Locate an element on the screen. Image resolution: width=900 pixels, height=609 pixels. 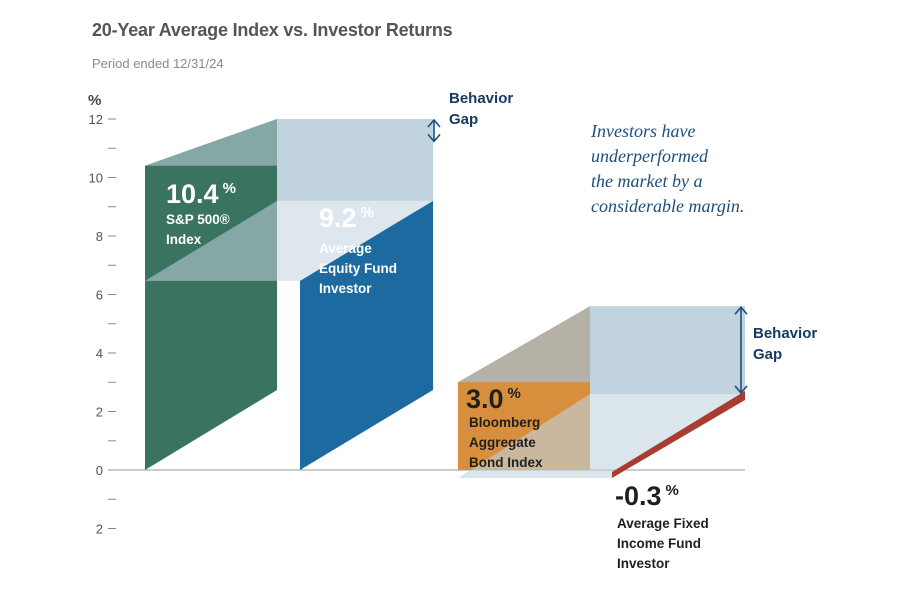
gap-label-bond-line: Behavior is located at coordinates (785, 333).